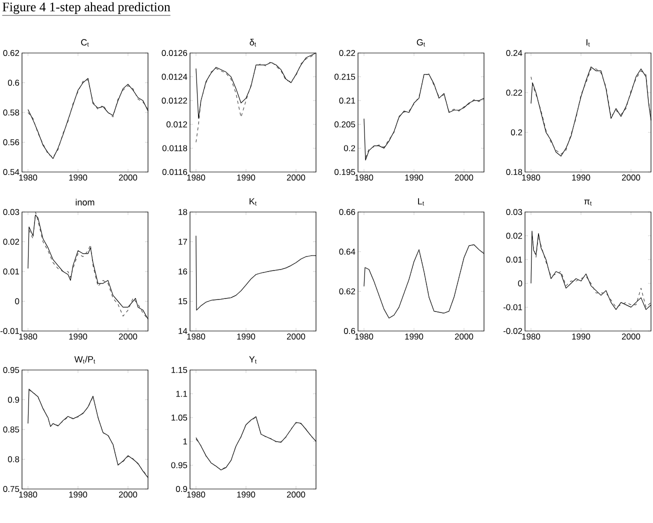 Image resolution: width=653 pixels, height=523 pixels. What do you see at coordinates (175, 172) in the screenshot?
I see `y-tick-label: 0.0116` at bounding box center [175, 172].